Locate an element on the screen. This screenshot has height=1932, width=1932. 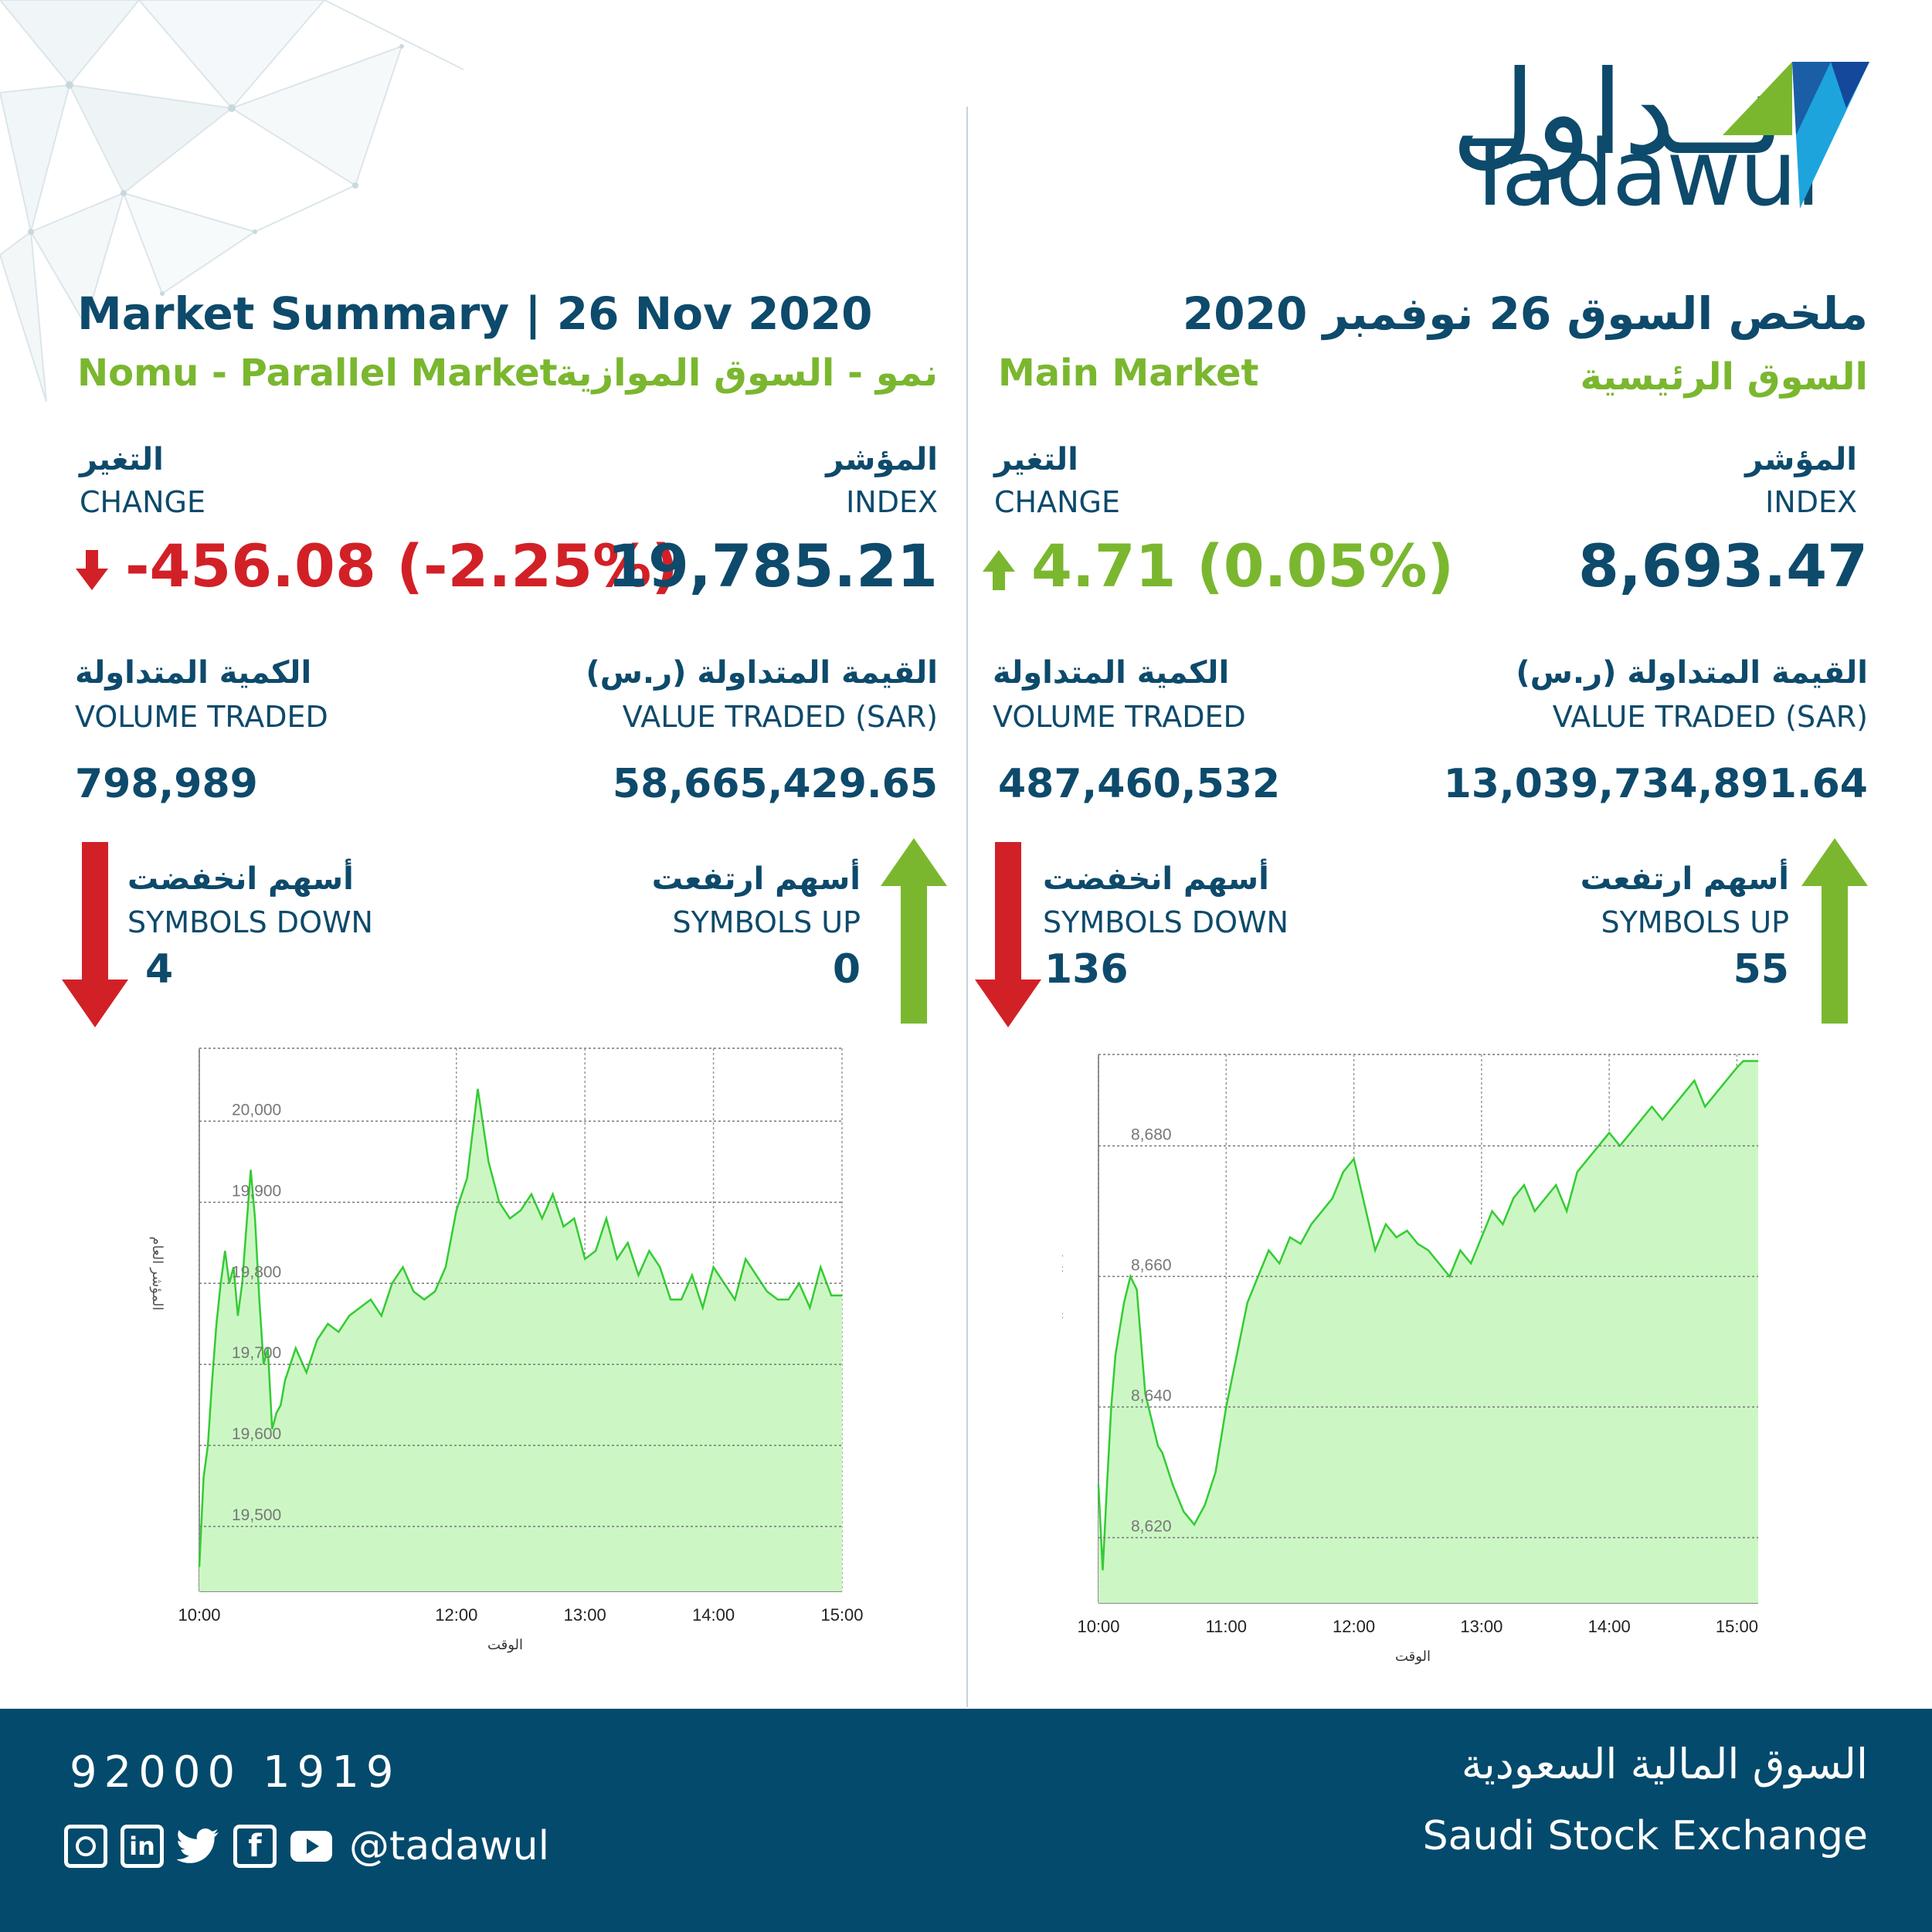
chart-y-tick-label: 8,680 is located at coordinates (1152, 1134).